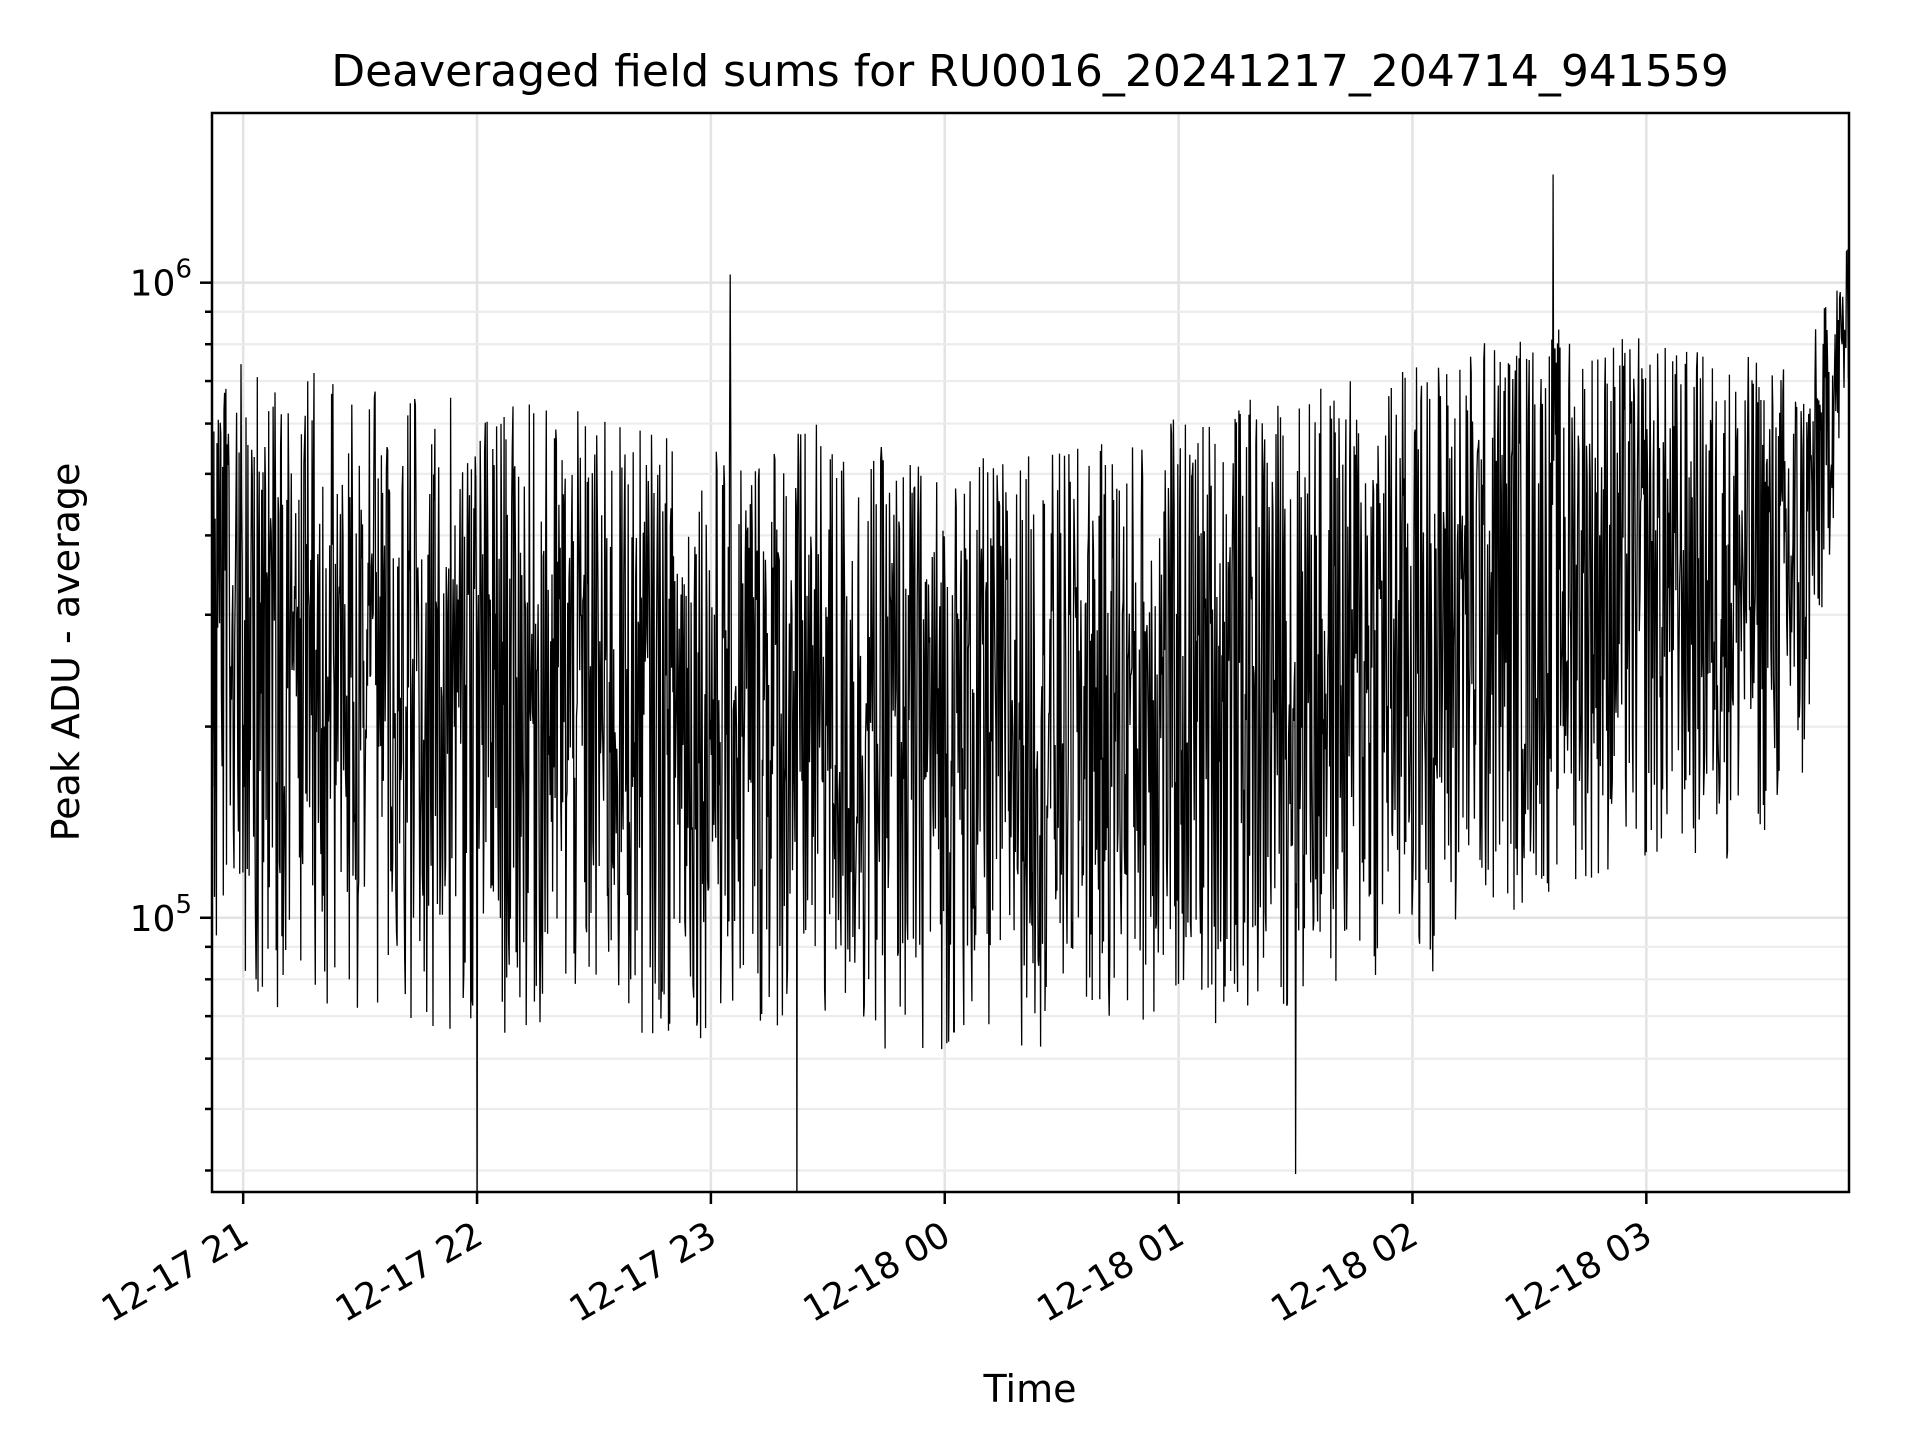 The image size is (1920, 1440). What do you see at coordinates (1110, 1272) in the screenshot?
I see `x-tick-label: 12-18 01` at bounding box center [1110, 1272].